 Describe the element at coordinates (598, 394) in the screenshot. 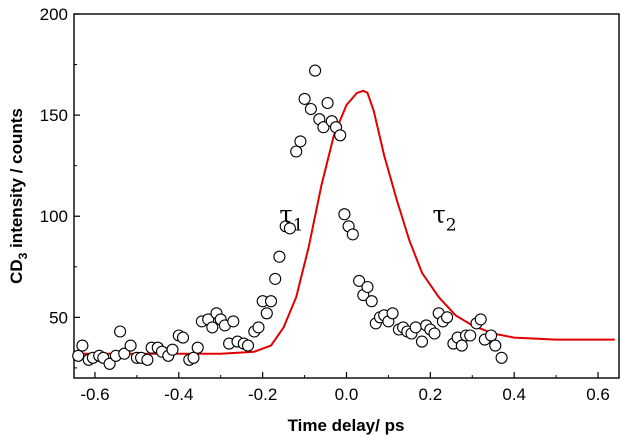

I see `x-tick-label: 0.6` at that location.